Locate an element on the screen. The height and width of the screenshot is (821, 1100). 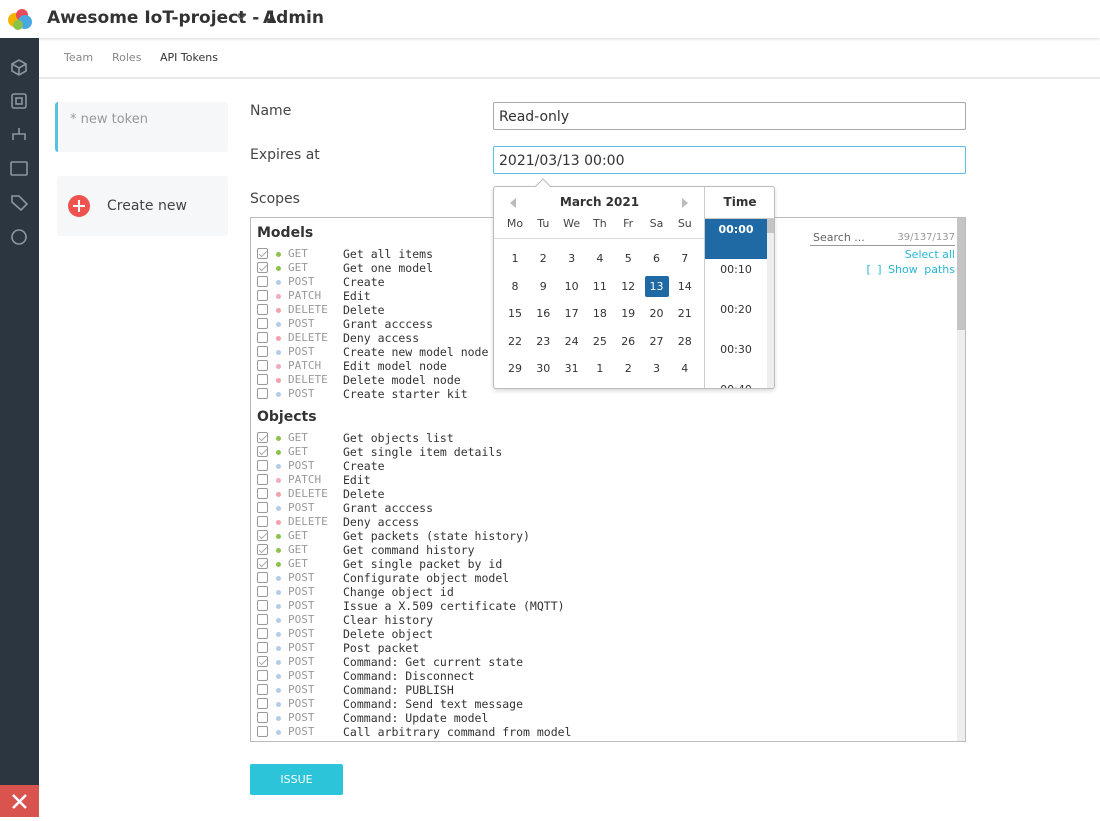
calendar-day: 28 is located at coordinates (684, 341).